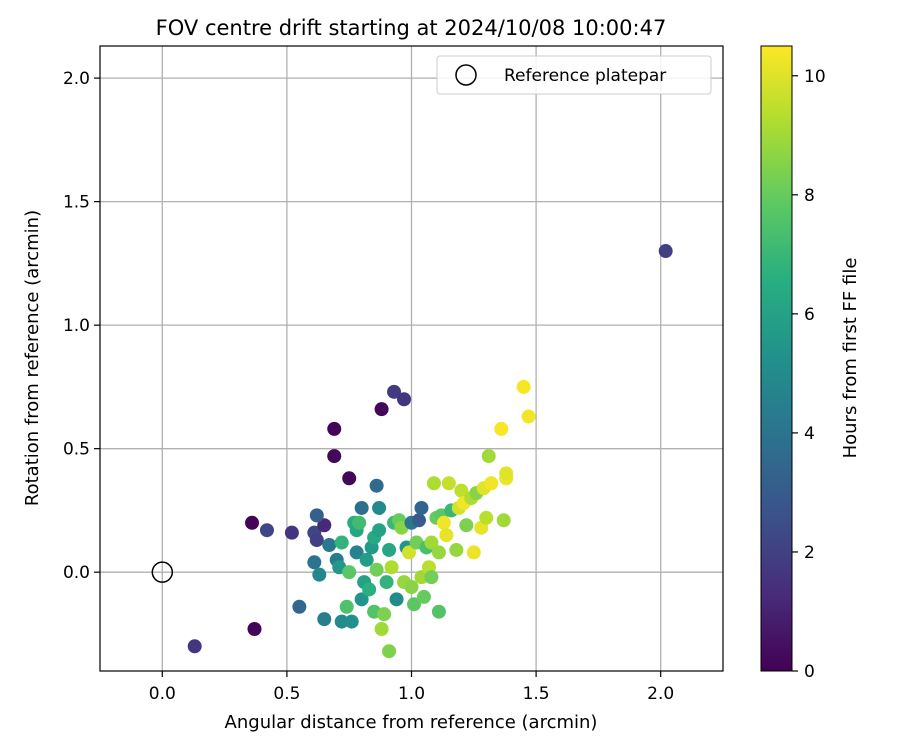  I want to click on x-tick-label: 0.5, so click(286, 694).